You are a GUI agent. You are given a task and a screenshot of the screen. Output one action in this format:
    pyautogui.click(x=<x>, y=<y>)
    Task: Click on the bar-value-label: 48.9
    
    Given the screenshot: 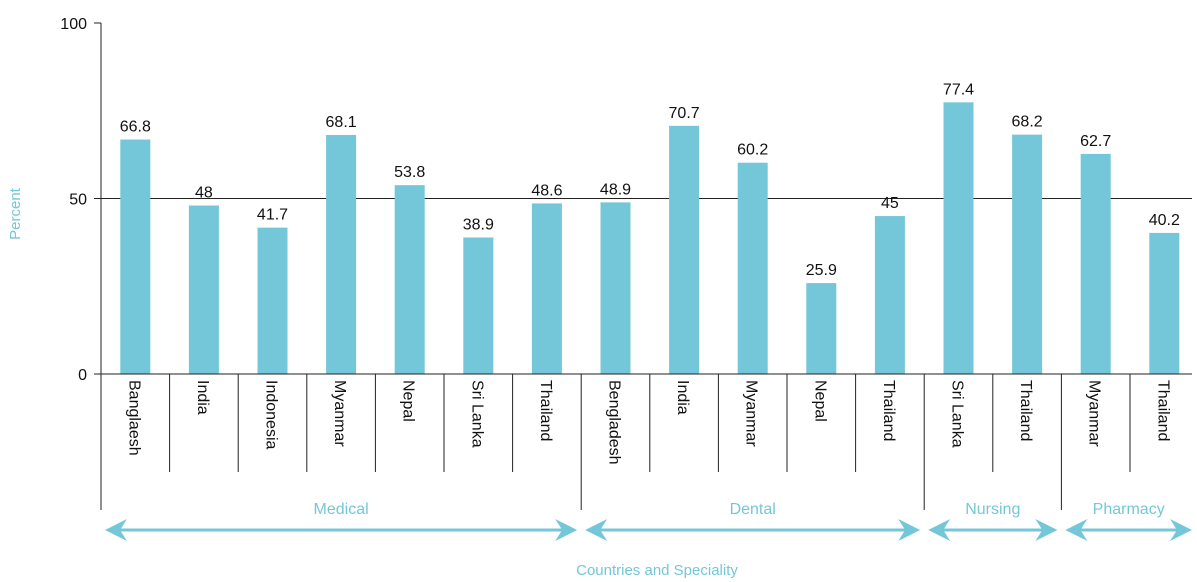 What is the action you would take?
    pyautogui.click(x=615, y=189)
    